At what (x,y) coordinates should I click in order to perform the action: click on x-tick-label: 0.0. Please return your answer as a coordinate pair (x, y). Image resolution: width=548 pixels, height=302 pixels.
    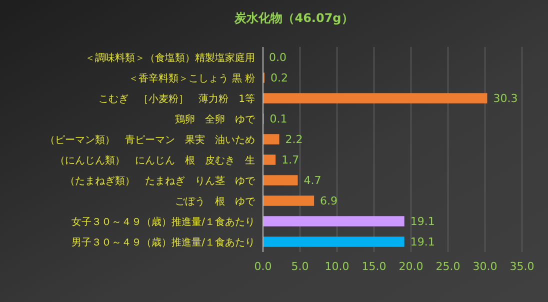
    Looking at the image, I should click on (263, 266).